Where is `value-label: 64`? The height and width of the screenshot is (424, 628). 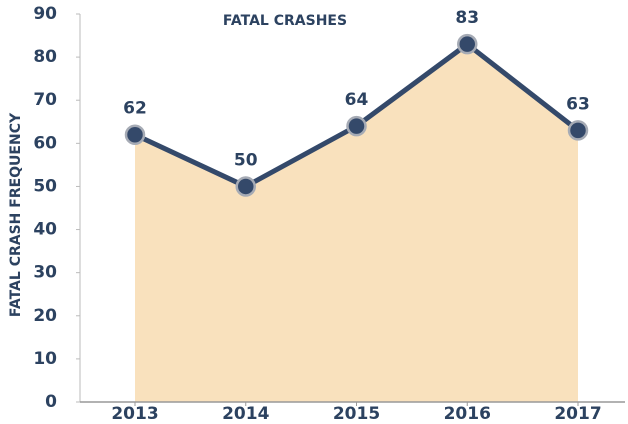
value-label: 64 is located at coordinates (357, 100).